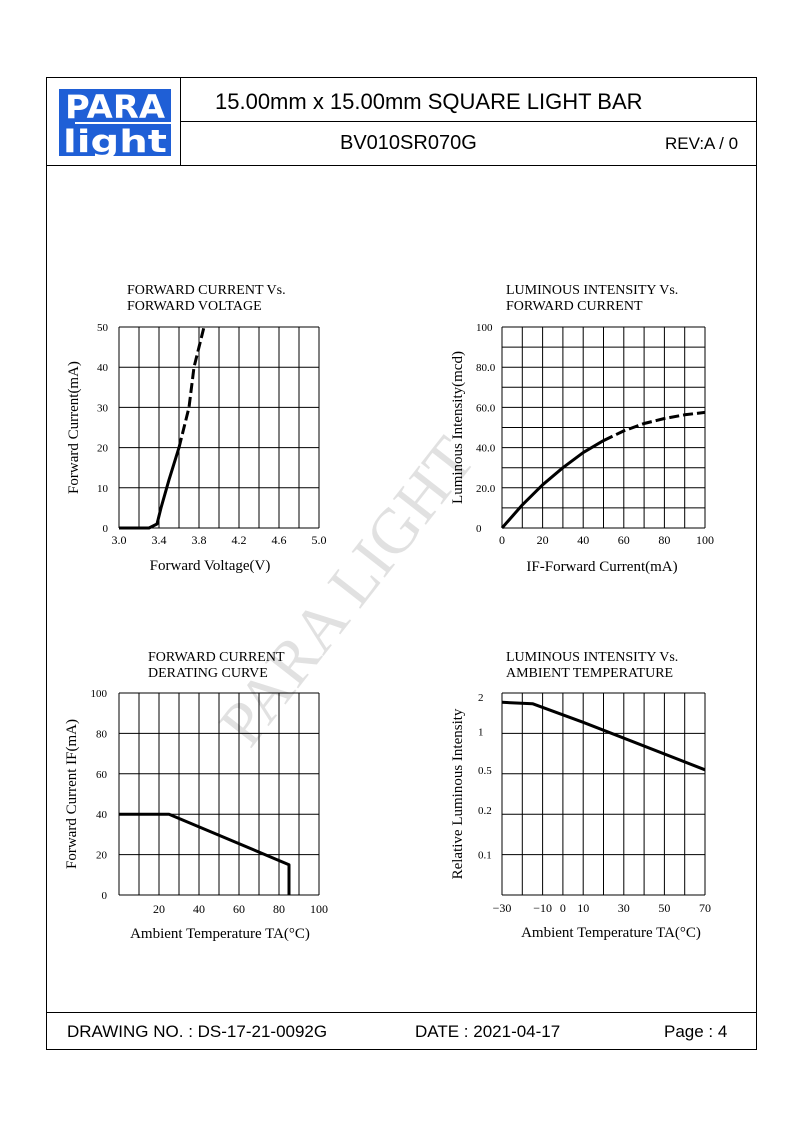 The height and width of the screenshot is (1123, 794). Describe the element at coordinates (589, 673) in the screenshot. I see `chart-title: AMBIENT TEMPERATURE` at that location.